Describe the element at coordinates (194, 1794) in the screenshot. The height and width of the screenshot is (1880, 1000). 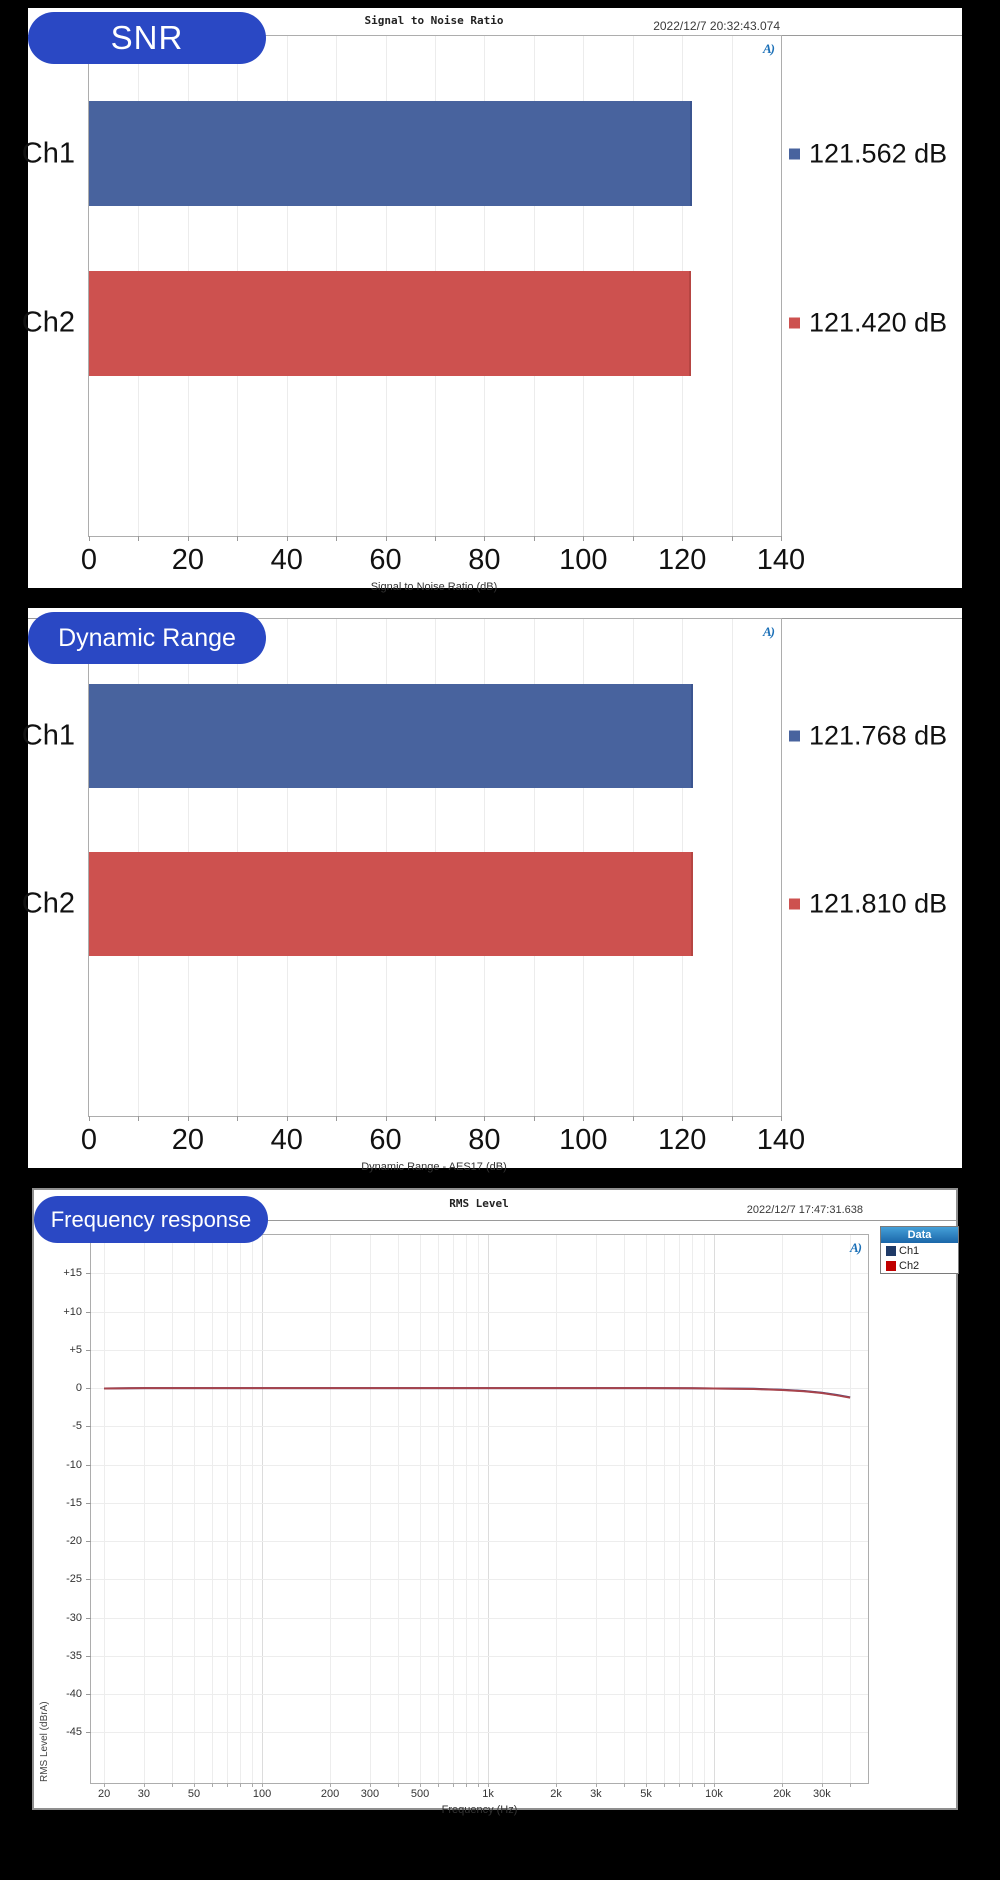
I see `x-tick-label: 50` at that location.